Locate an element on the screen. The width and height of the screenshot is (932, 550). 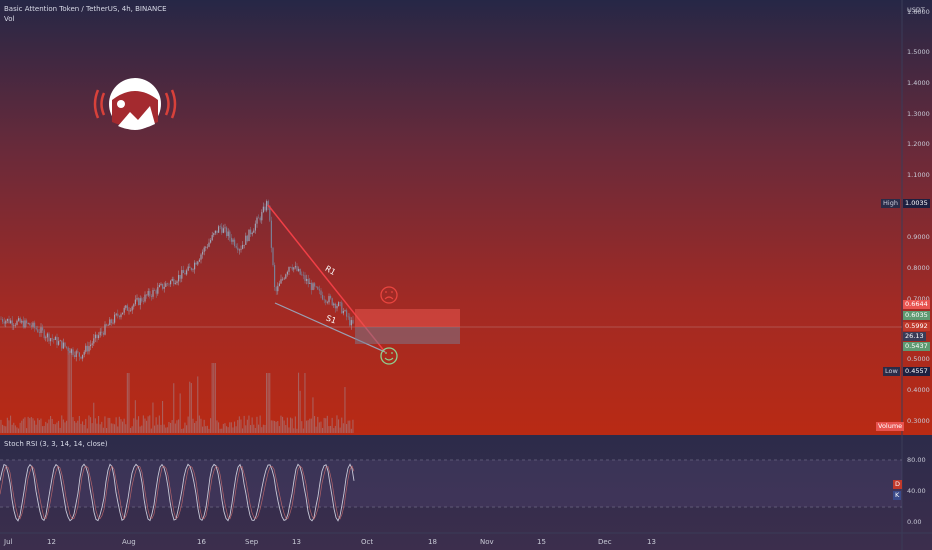
candles is located at coordinates (177, 280).